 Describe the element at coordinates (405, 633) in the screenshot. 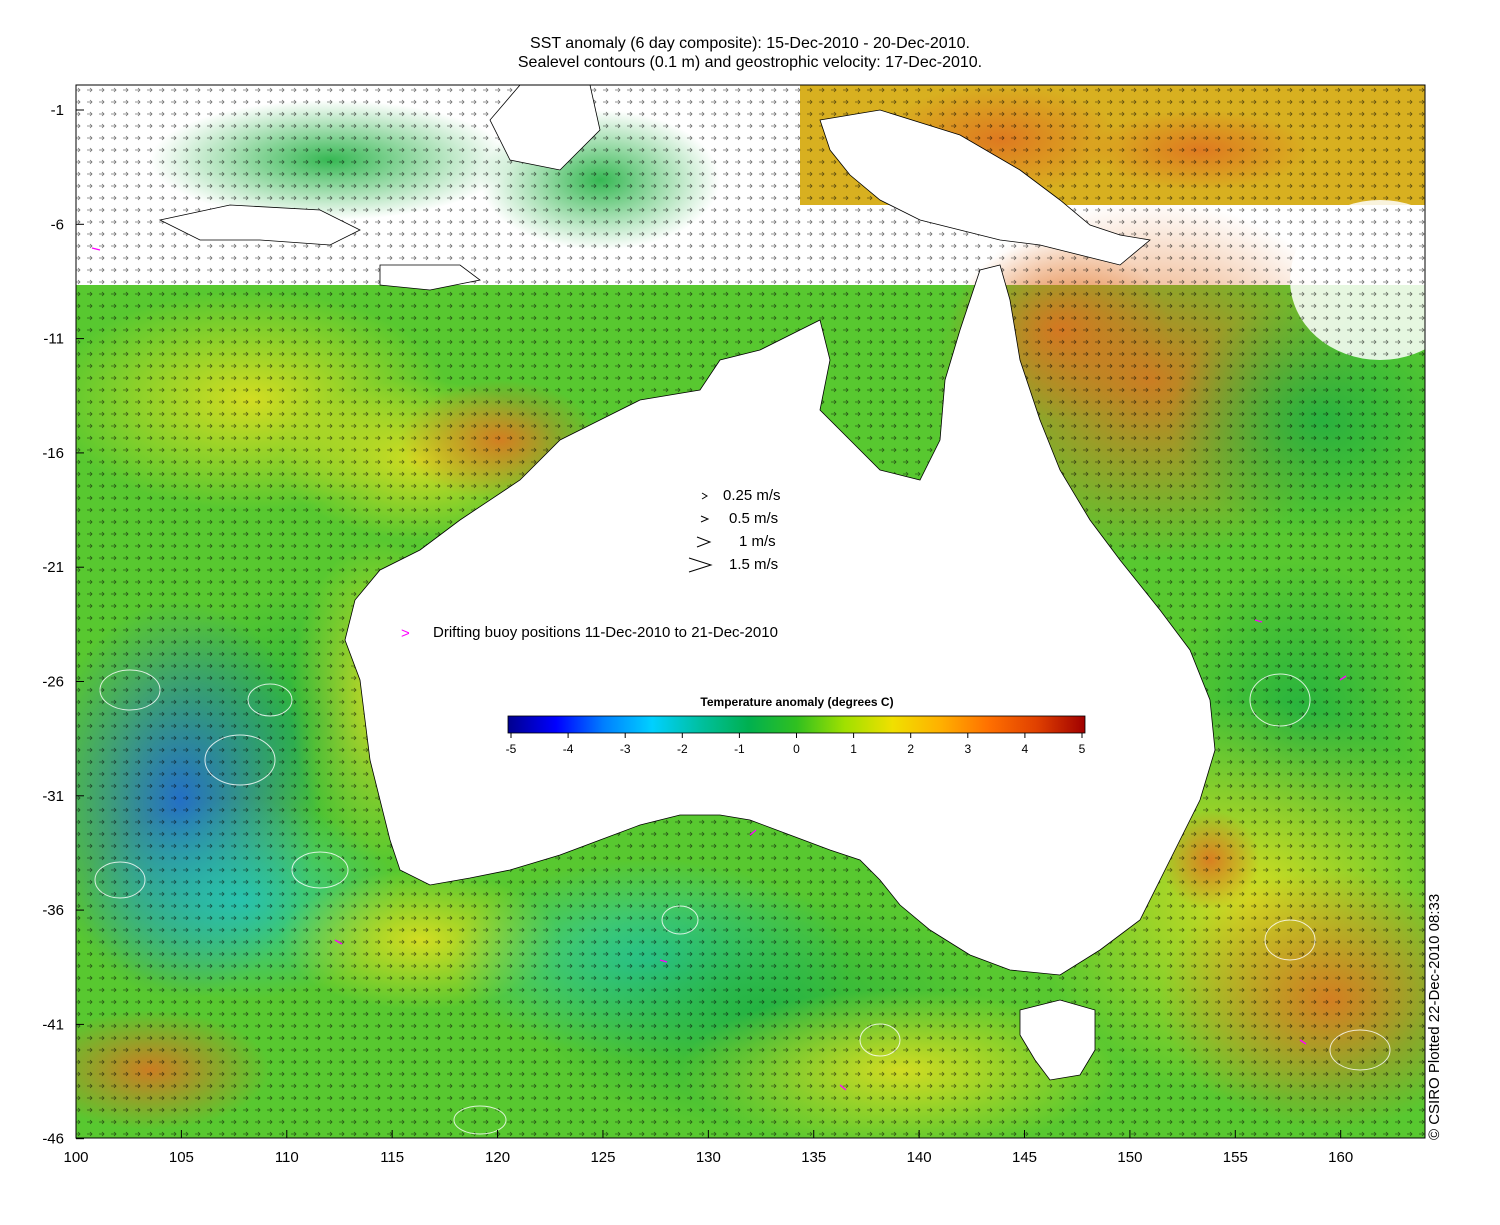

I see `buoy-legend-symbol: >` at that location.